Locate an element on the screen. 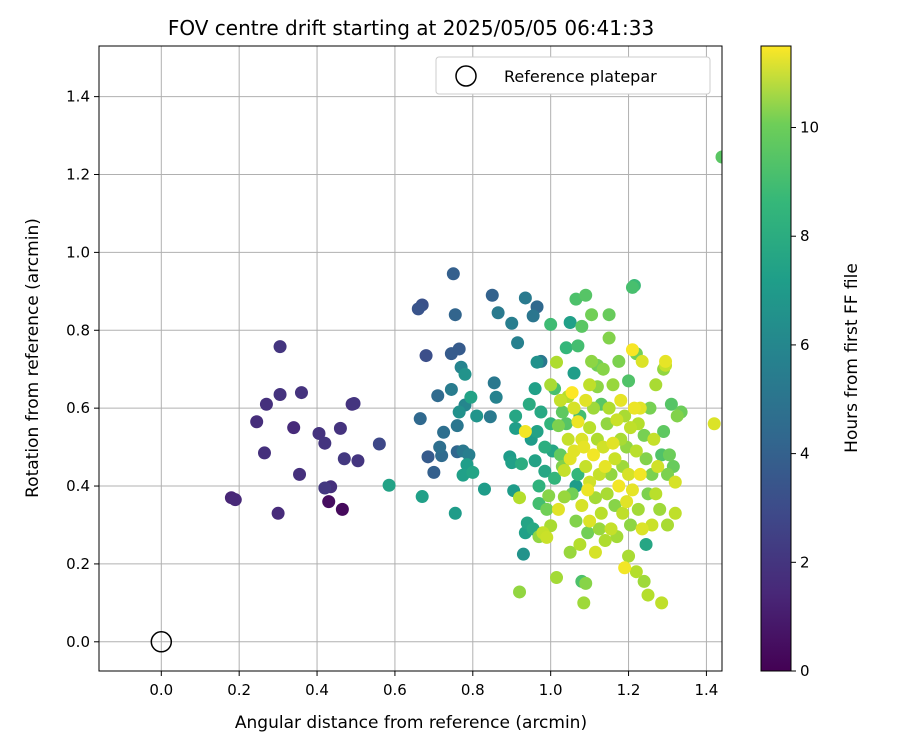 Image resolution: width=900 pixels, height=750 pixels. x-axis-label: Angular distance from reference (arcmin) is located at coordinates (411, 723).